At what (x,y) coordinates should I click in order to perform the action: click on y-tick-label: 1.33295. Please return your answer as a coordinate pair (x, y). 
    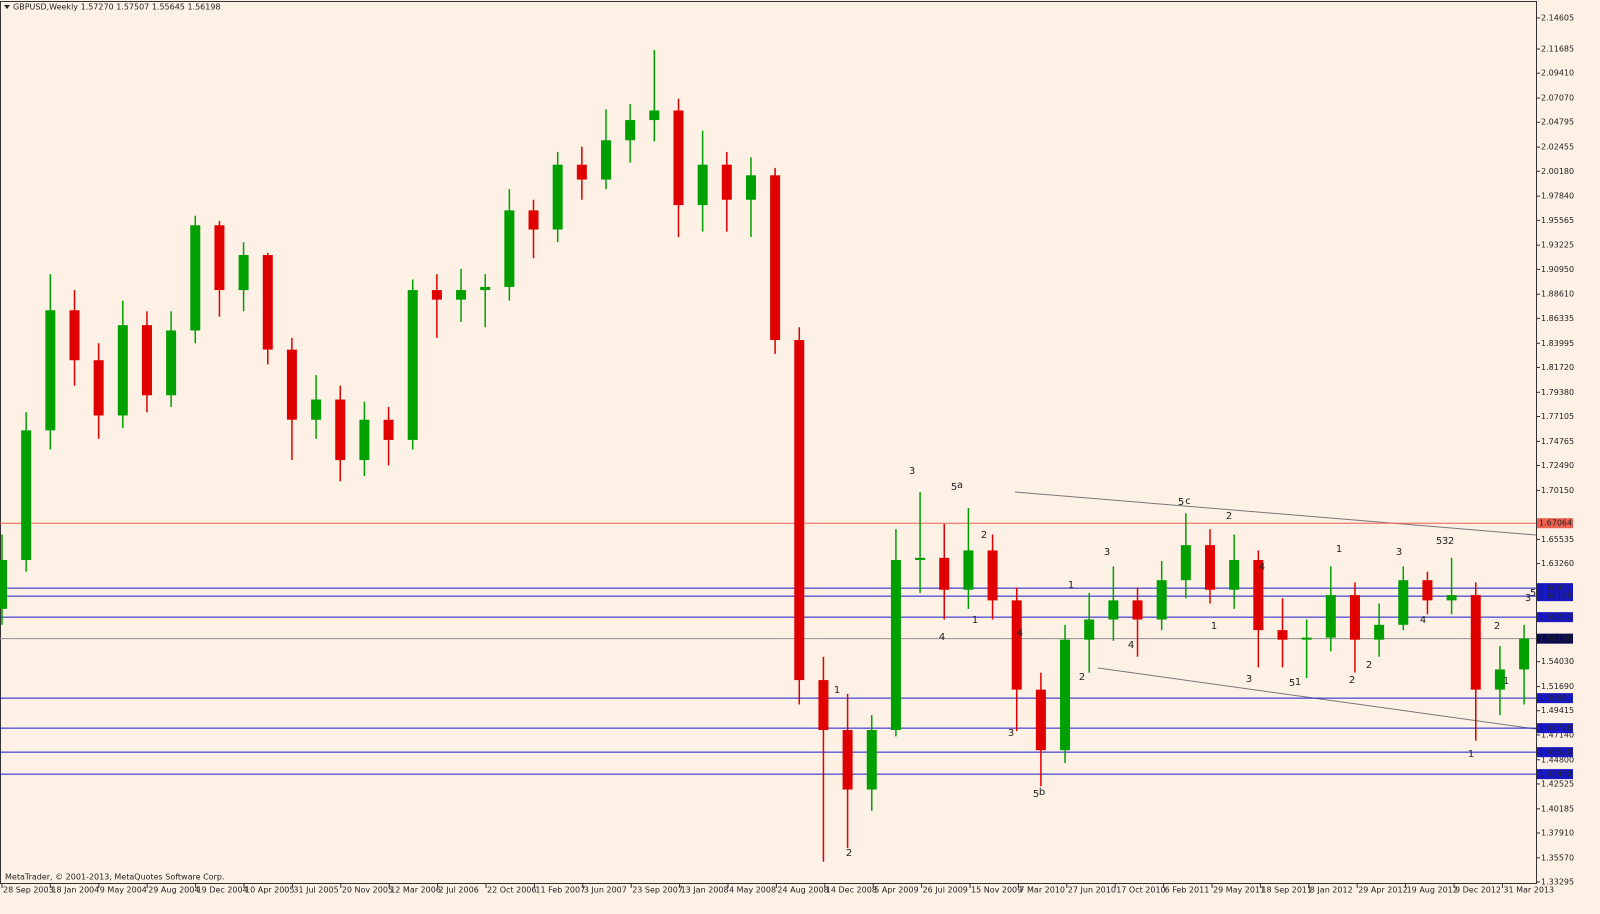
    Looking at the image, I should click on (1557, 882).